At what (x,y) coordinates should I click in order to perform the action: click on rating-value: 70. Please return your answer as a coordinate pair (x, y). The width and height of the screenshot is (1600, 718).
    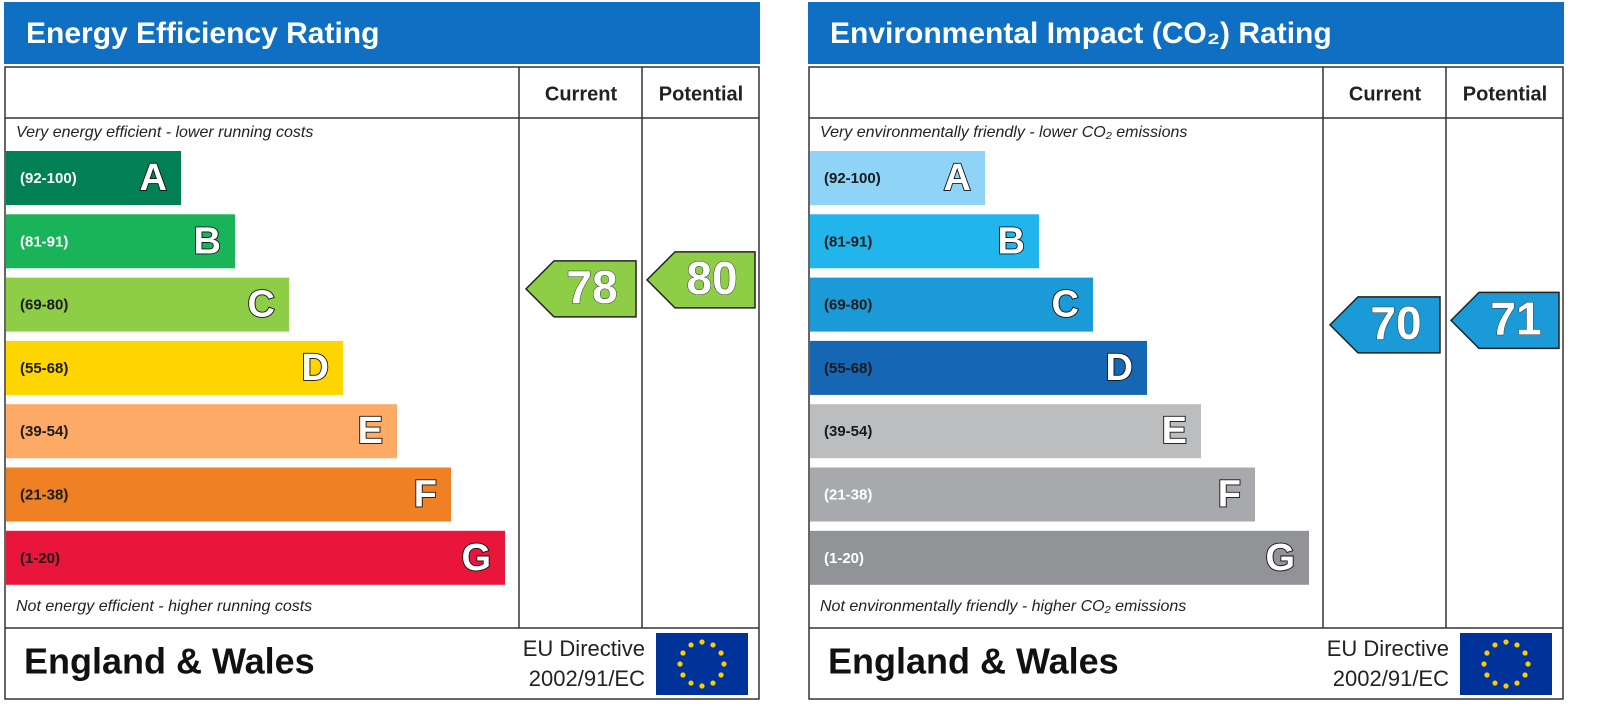
    Looking at the image, I should click on (1395, 323).